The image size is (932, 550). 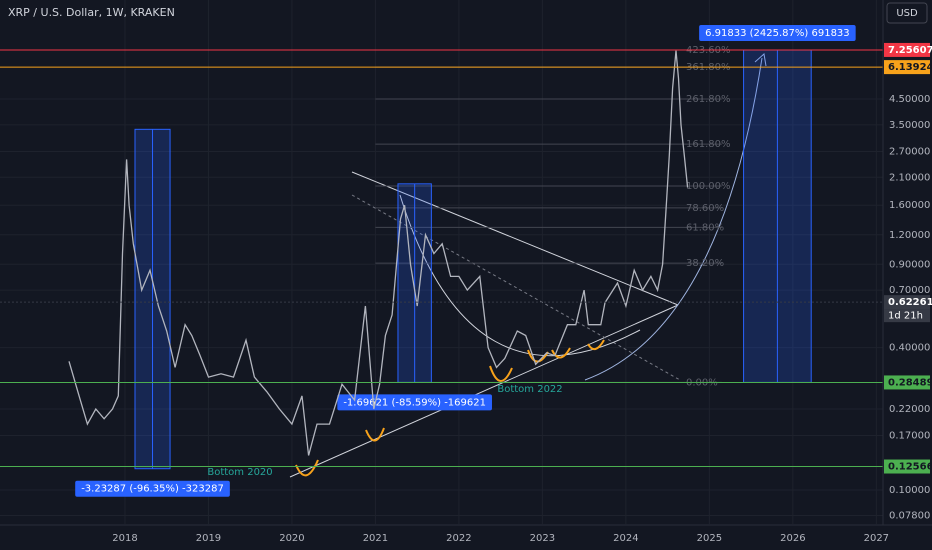 I want to click on x-tick-label: 2019, so click(x=208, y=538).